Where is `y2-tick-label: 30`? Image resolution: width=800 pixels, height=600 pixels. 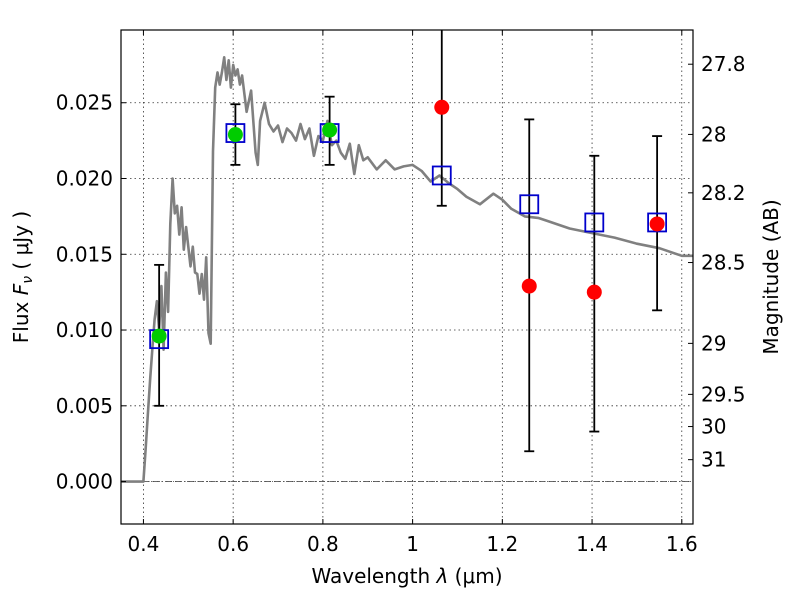 y2-tick-label: 30 is located at coordinates (713, 427).